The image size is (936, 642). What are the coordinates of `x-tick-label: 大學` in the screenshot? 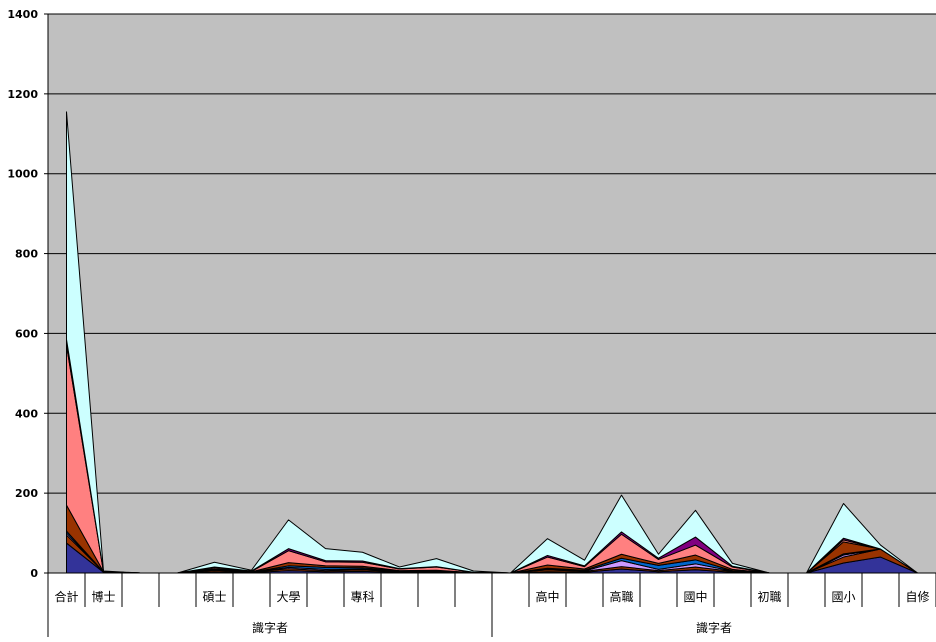 It's located at (288, 597).